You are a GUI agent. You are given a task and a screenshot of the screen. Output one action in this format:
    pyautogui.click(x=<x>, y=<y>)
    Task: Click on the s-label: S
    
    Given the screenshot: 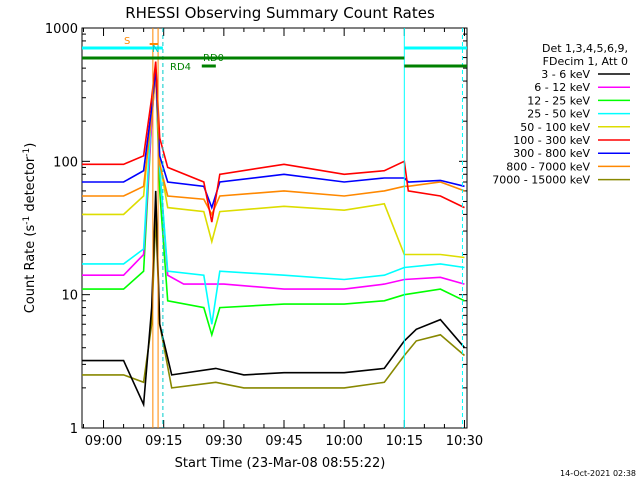 What is the action you would take?
    pyautogui.click(x=127, y=41)
    